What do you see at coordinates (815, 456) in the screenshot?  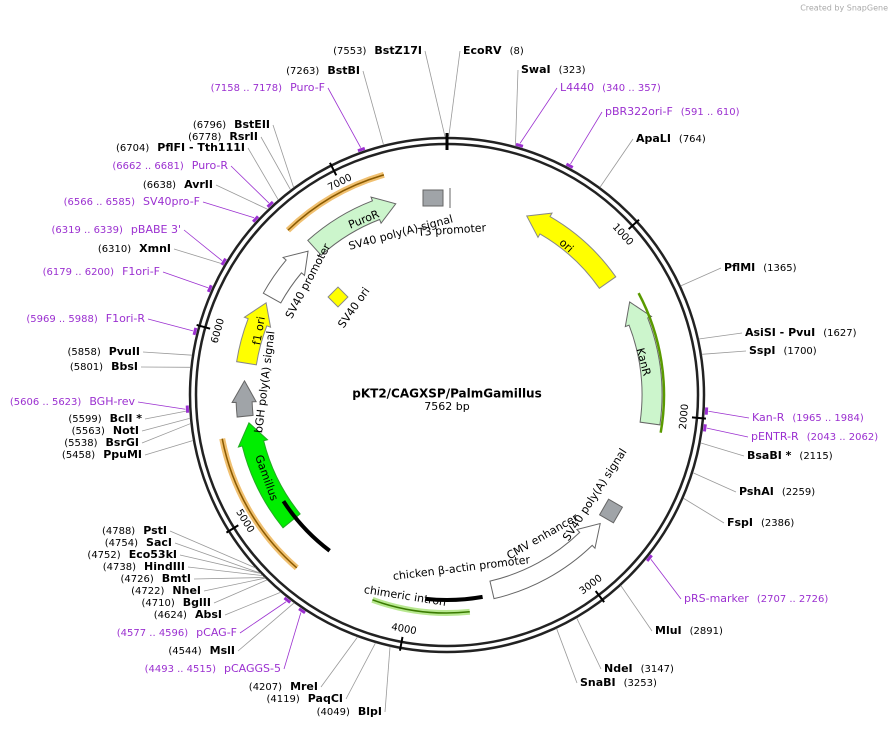 I see `site-position: (2115)` at bounding box center [815, 456].